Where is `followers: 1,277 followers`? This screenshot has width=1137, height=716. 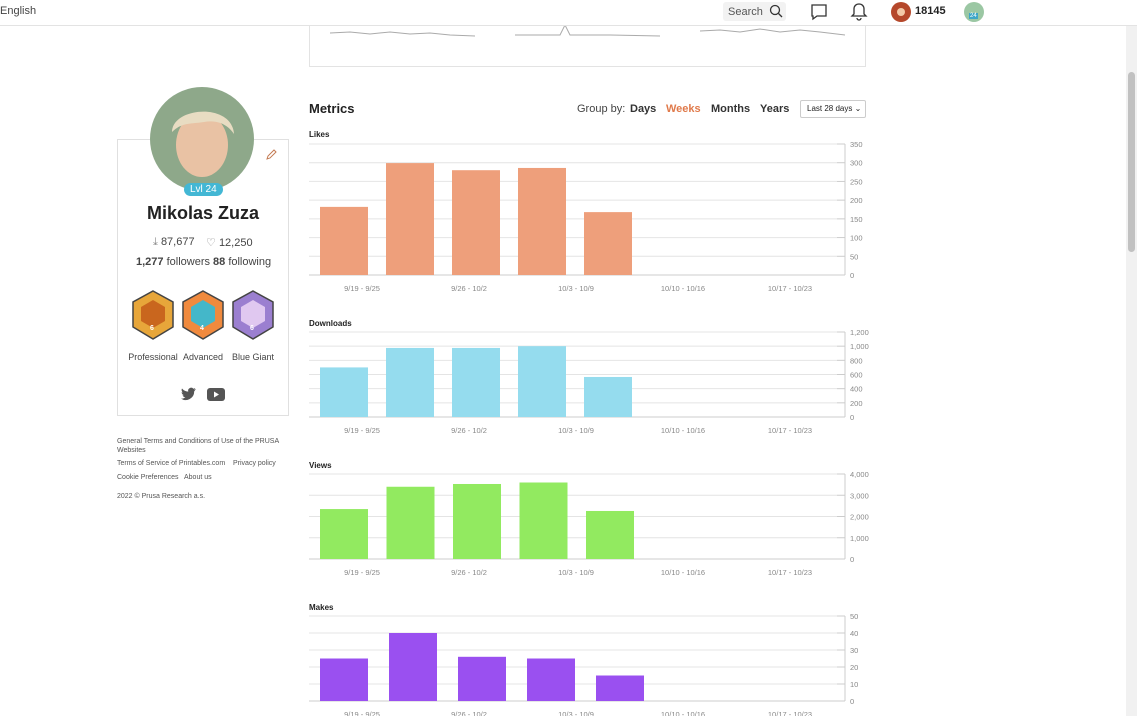 followers: 1,277 followers is located at coordinates (173, 262).